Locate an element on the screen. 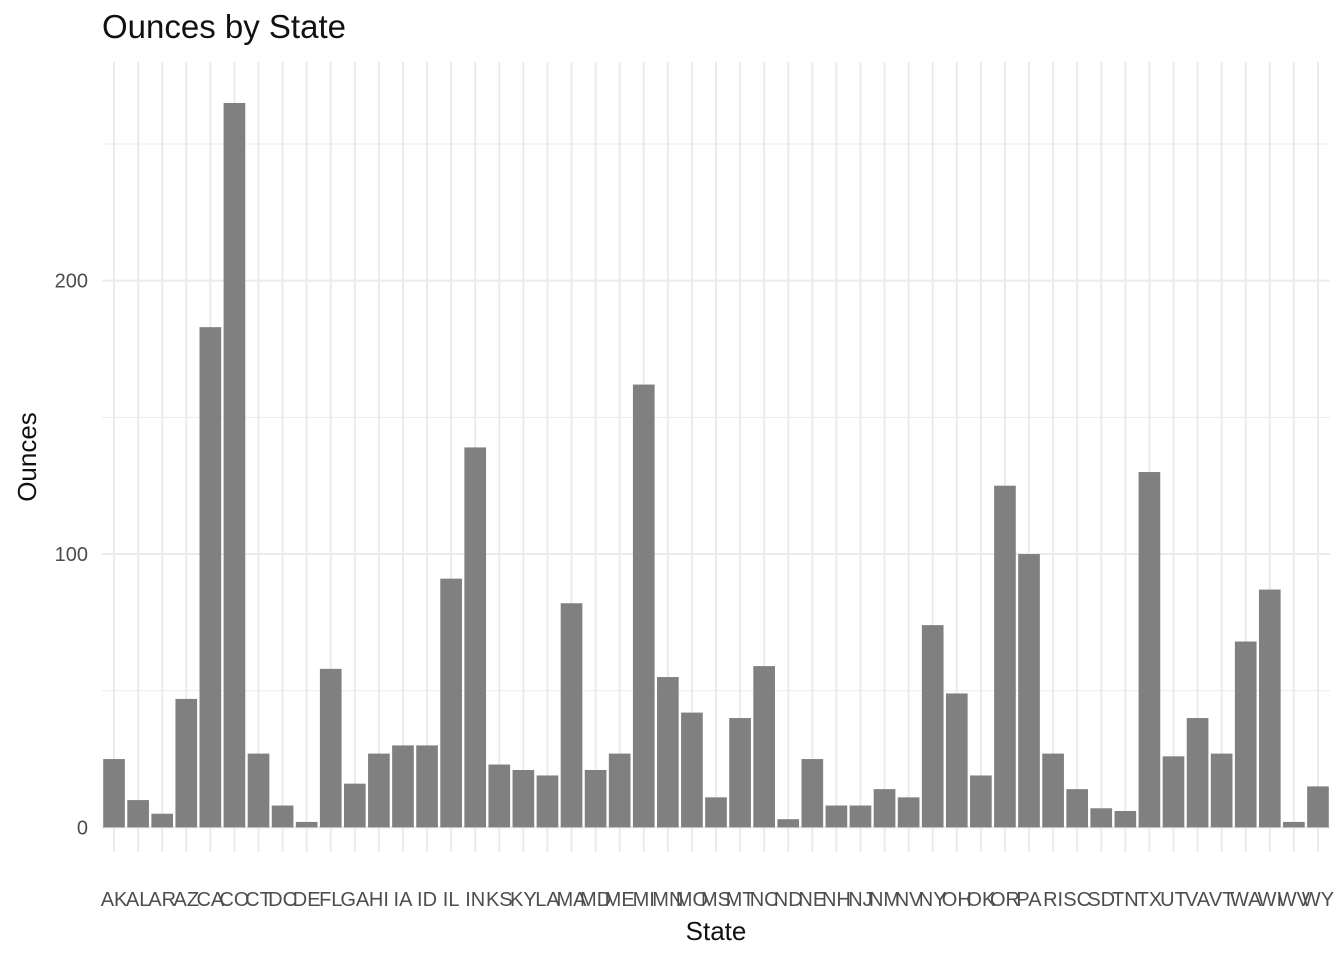 This screenshot has height=965, width=1344. x-tick-label: TX is located at coordinates (1150, 900).